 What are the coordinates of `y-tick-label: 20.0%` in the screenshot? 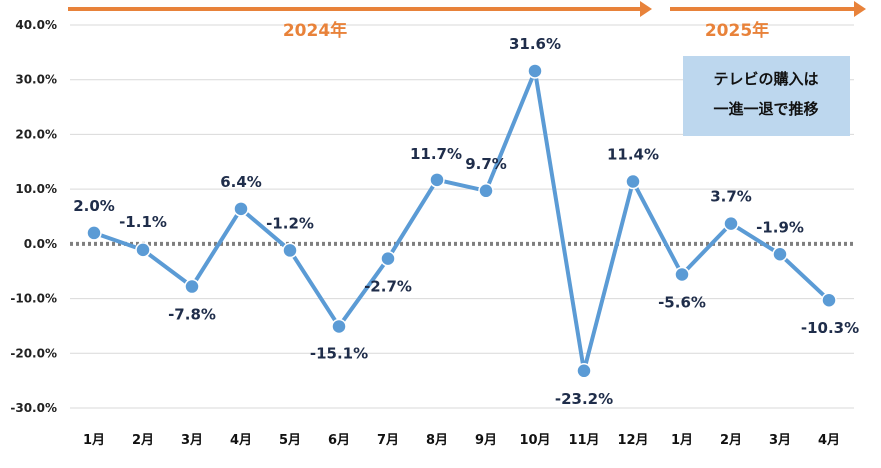 It's located at (36, 134).